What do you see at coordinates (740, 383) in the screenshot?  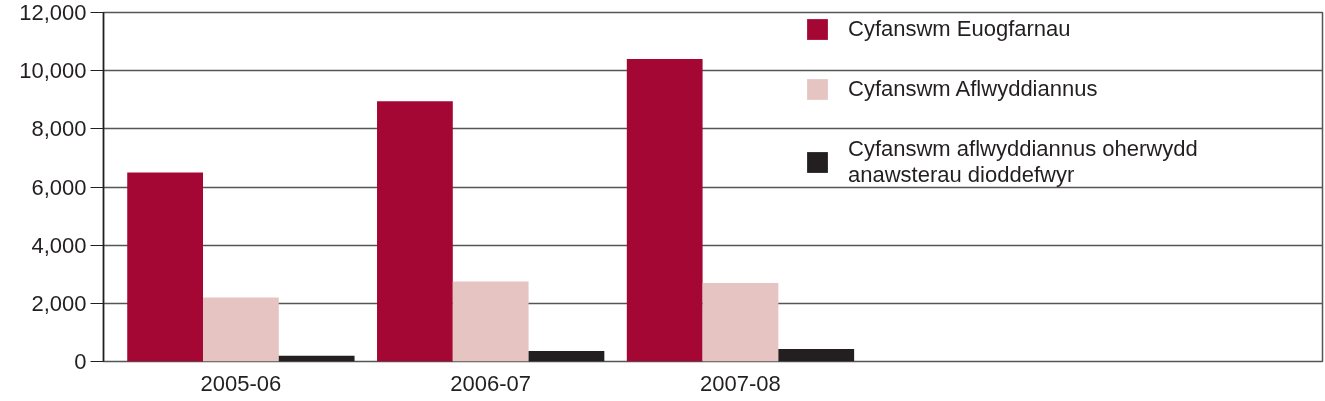 I see `x-tick-label: 2007-08` at bounding box center [740, 383].